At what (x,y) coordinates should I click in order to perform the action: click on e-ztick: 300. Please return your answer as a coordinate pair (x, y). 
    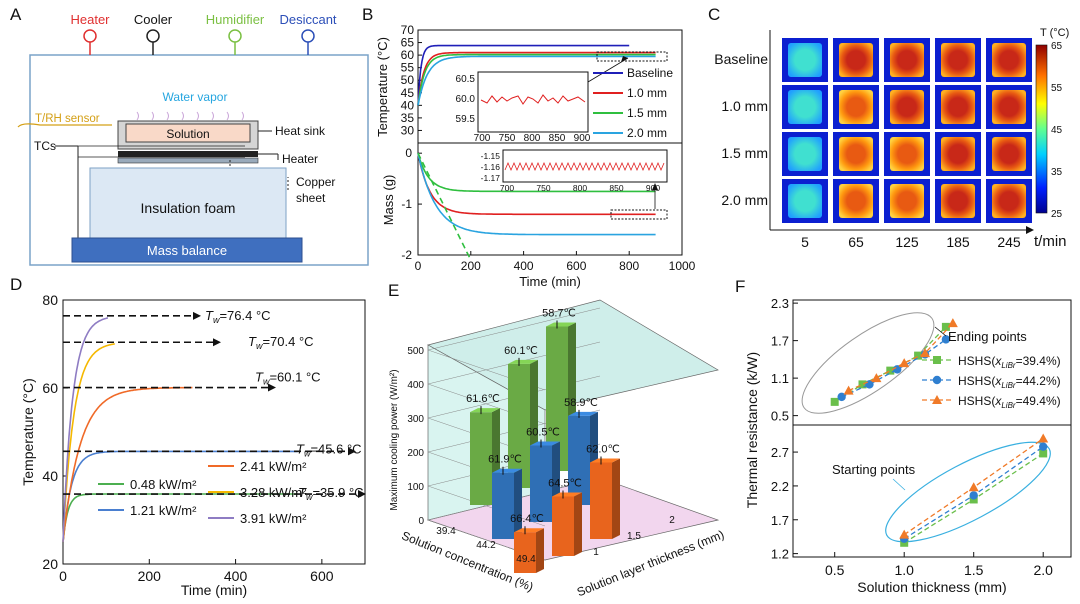
    Looking at the image, I should click on (415, 419).